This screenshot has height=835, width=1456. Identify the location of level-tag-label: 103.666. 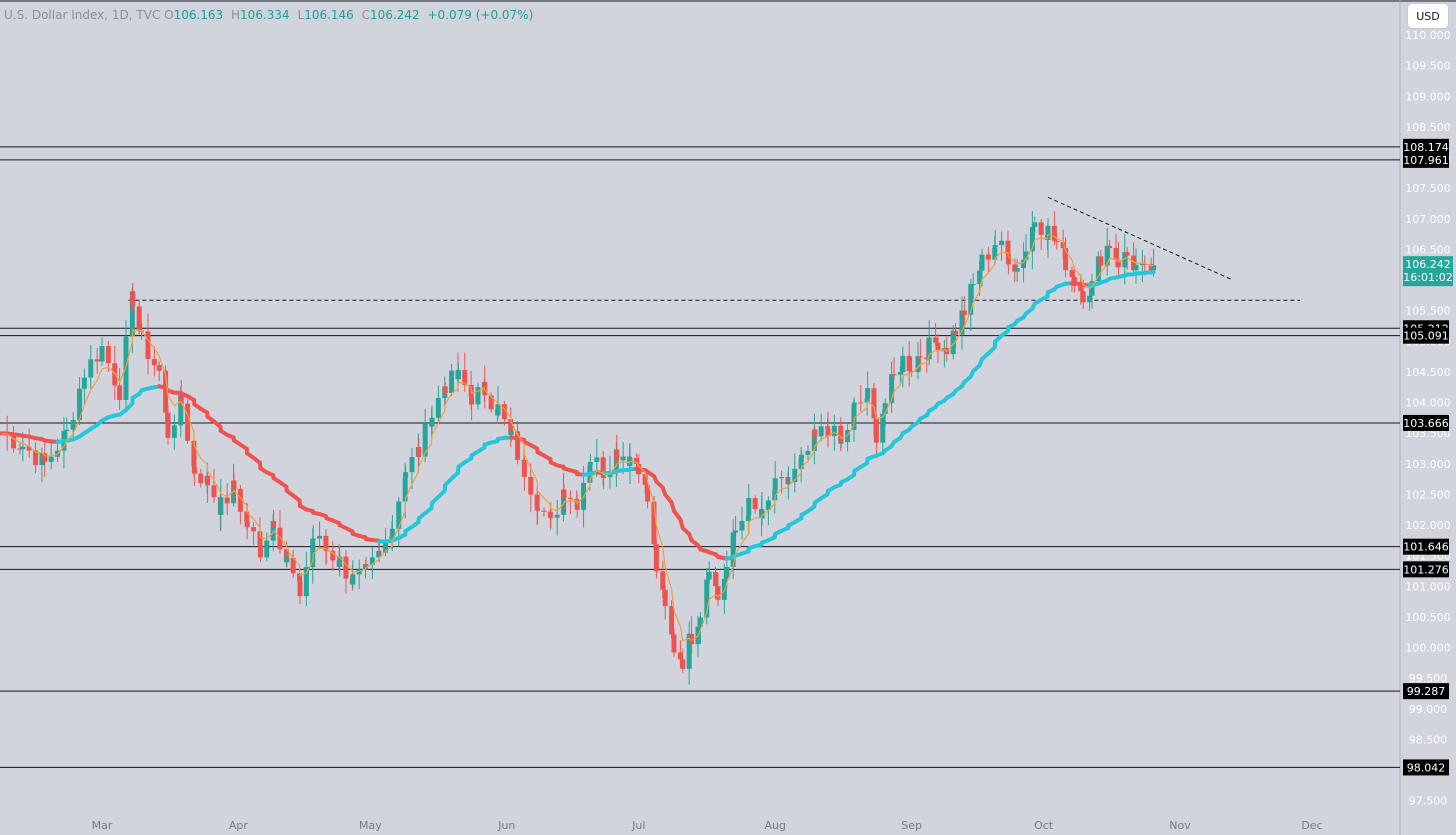
(1426, 423).